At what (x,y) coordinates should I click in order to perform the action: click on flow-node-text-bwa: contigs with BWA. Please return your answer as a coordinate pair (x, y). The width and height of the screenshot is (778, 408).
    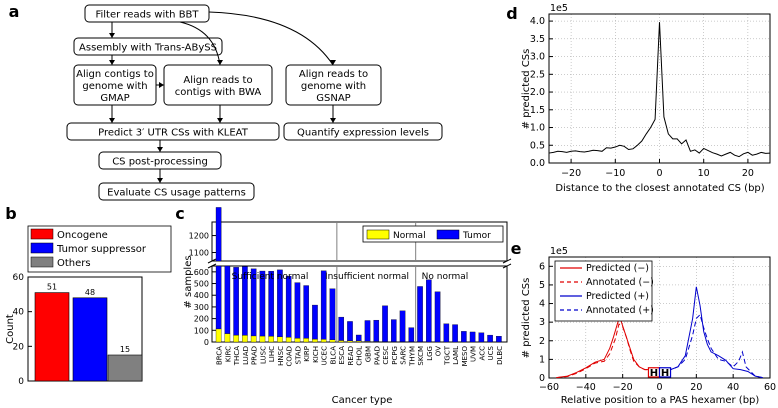
    Looking at the image, I should click on (218, 92).